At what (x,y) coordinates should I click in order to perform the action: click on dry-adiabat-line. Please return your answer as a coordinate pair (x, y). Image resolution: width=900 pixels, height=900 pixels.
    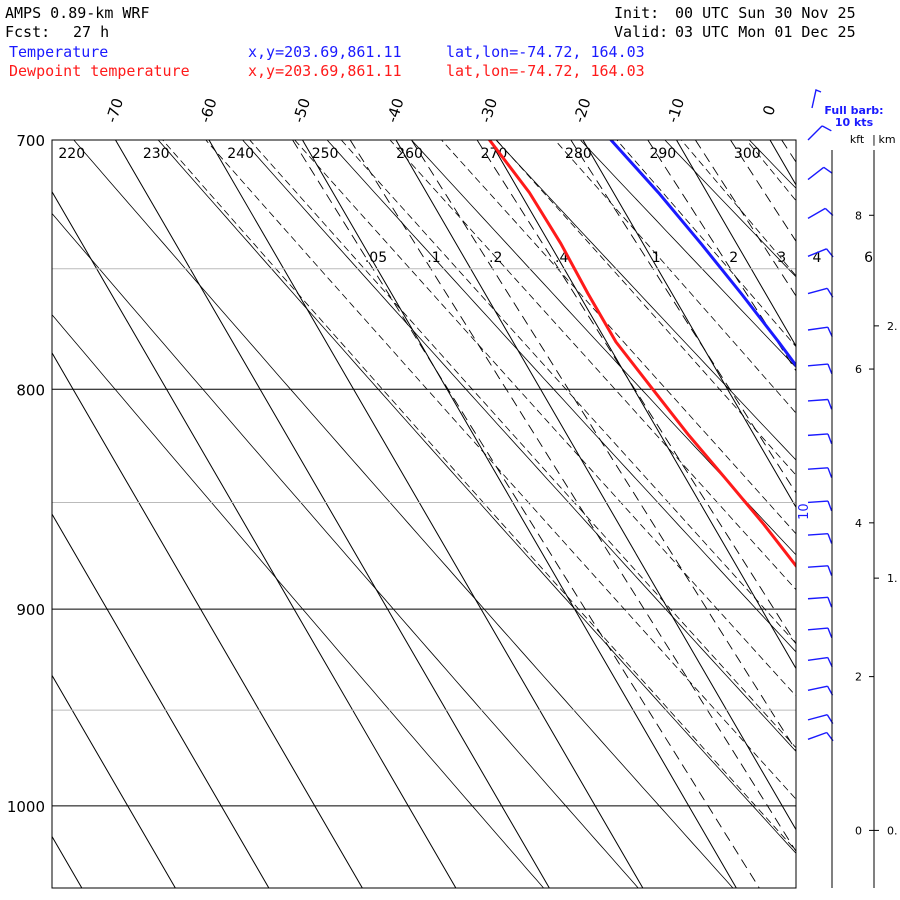
    Looking at the image, I should click on (645, 300).